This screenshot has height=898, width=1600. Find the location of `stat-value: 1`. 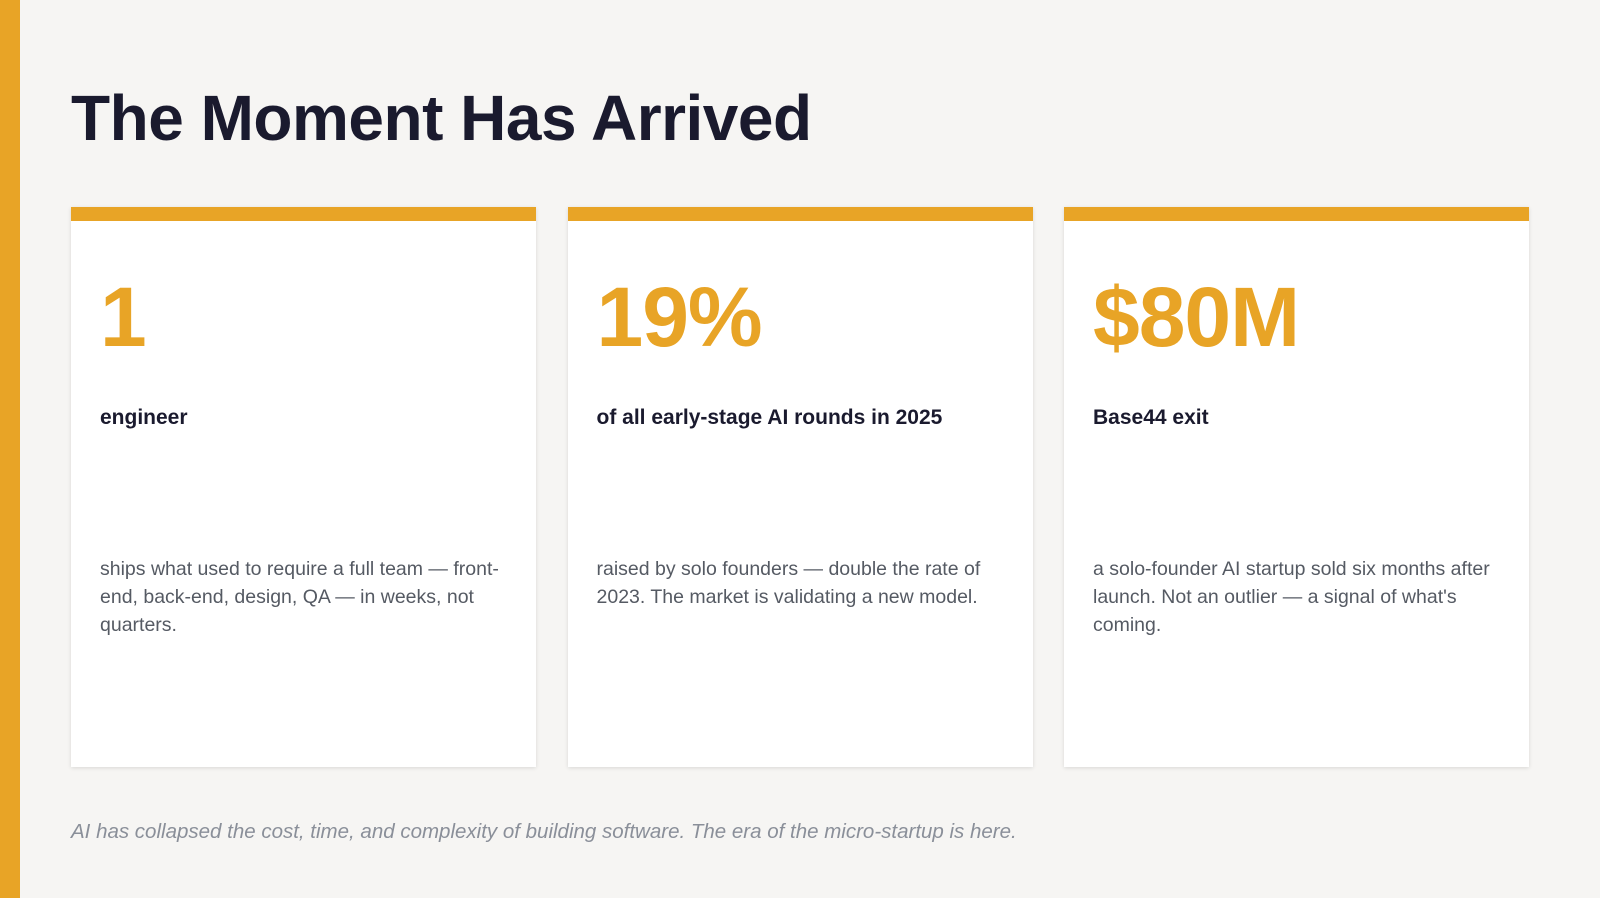

stat-value: 1 is located at coordinates (123, 317).